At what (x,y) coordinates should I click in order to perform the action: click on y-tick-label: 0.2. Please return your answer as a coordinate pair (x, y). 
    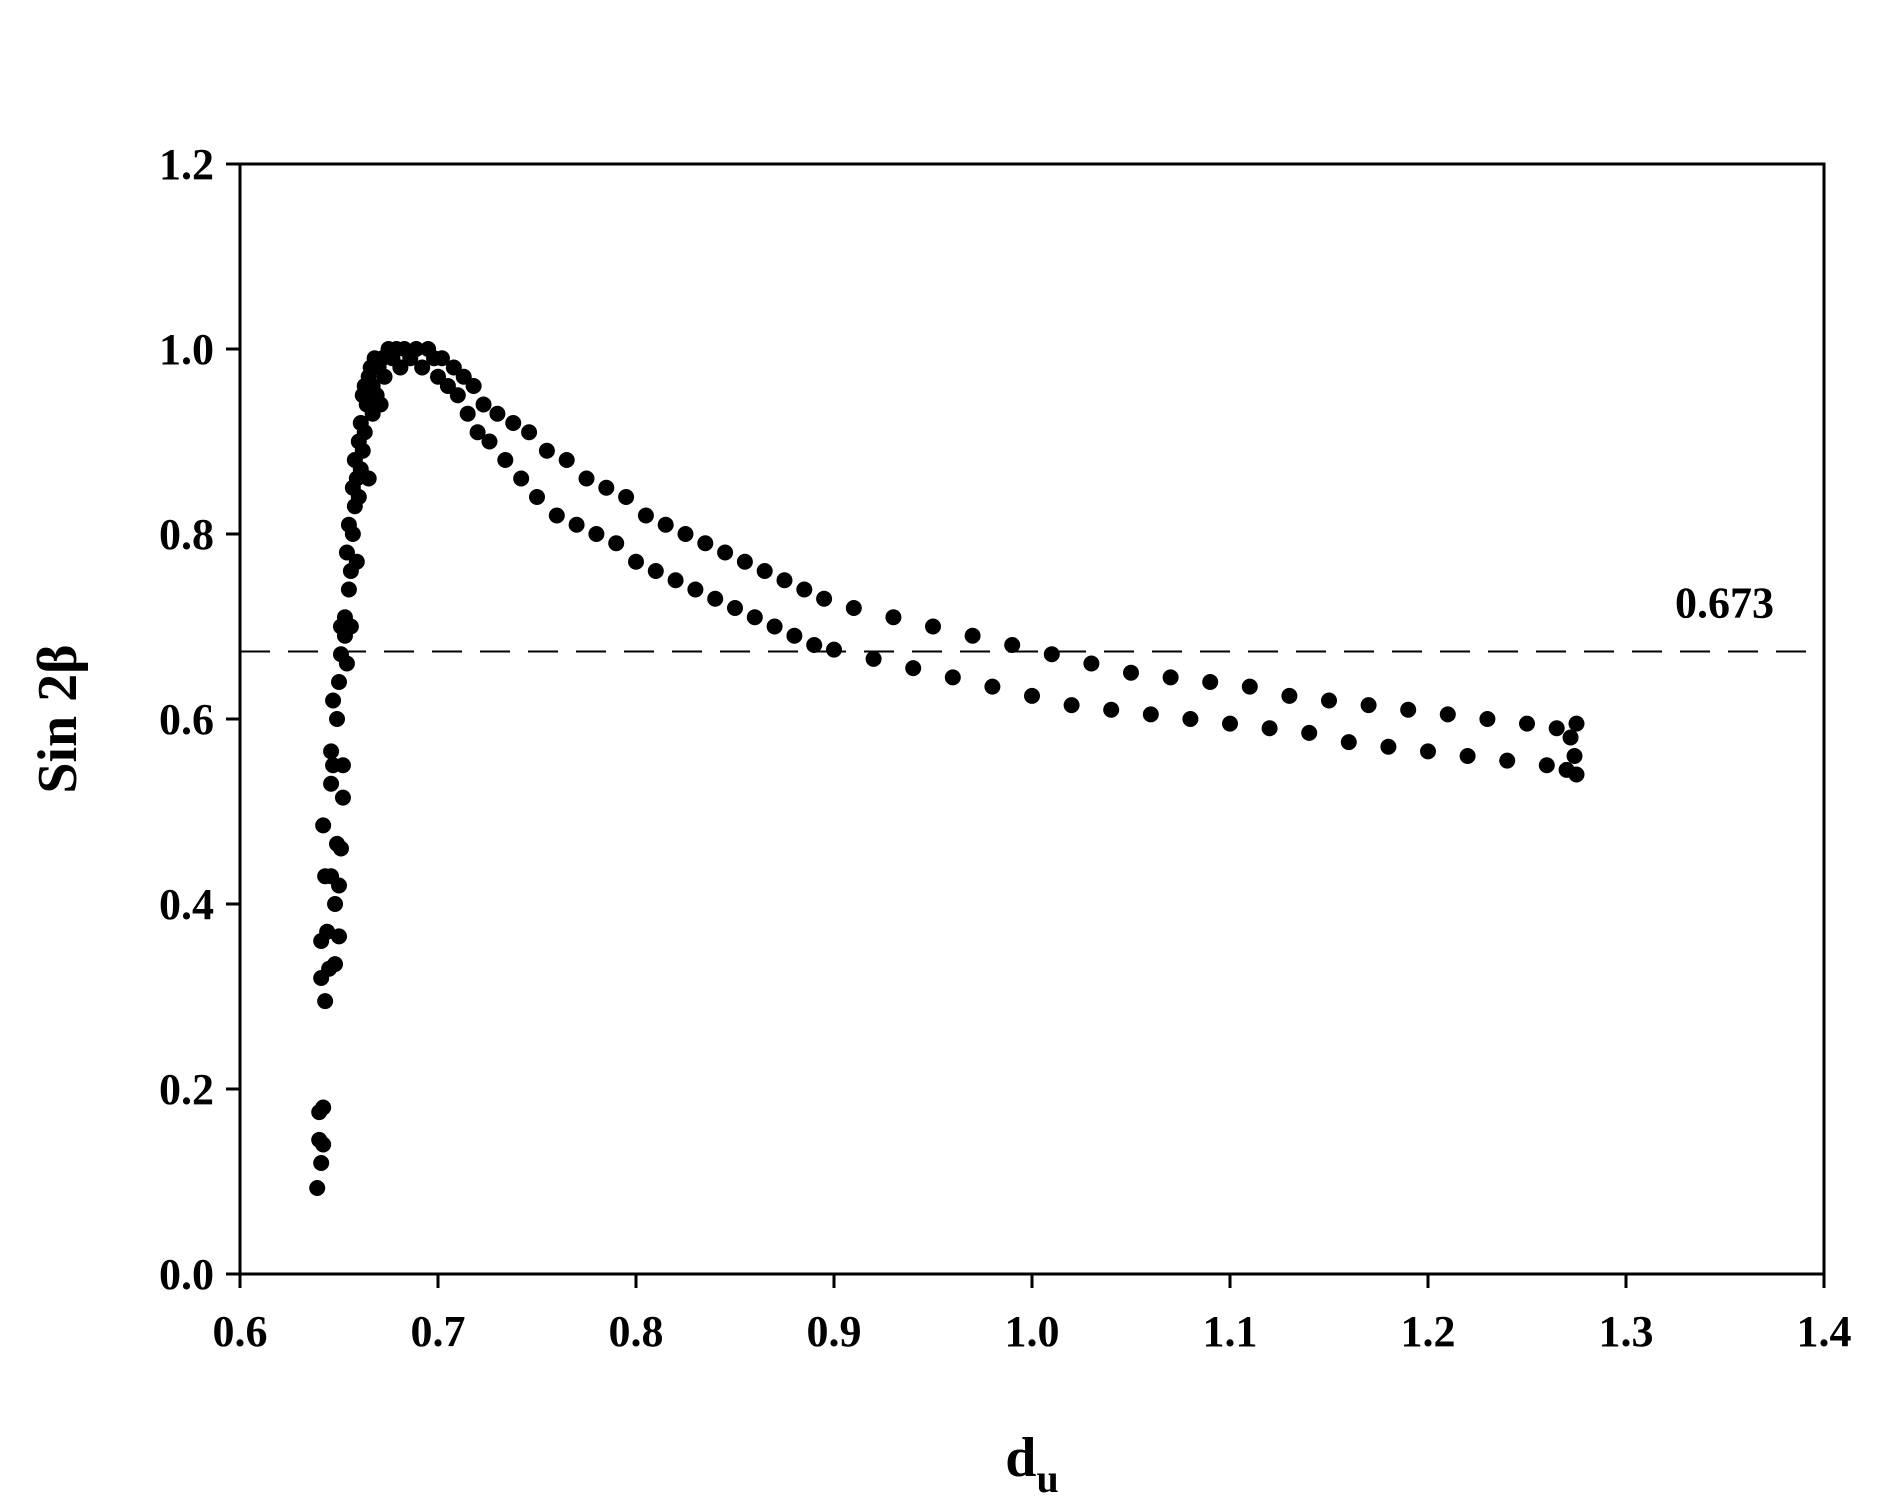
    Looking at the image, I should click on (186, 1089).